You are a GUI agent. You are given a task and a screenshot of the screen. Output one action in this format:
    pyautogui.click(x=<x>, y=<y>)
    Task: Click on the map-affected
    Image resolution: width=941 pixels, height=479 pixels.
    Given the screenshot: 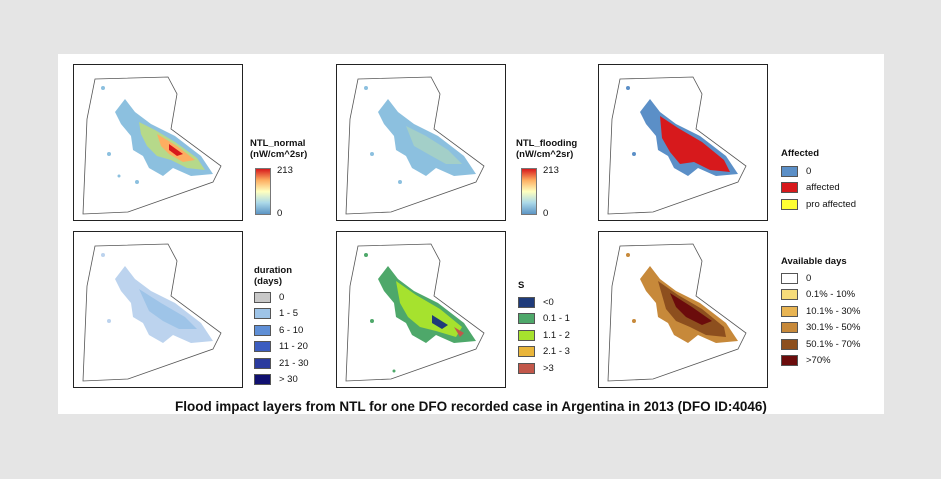 What is the action you would take?
    pyautogui.click(x=683, y=142)
    